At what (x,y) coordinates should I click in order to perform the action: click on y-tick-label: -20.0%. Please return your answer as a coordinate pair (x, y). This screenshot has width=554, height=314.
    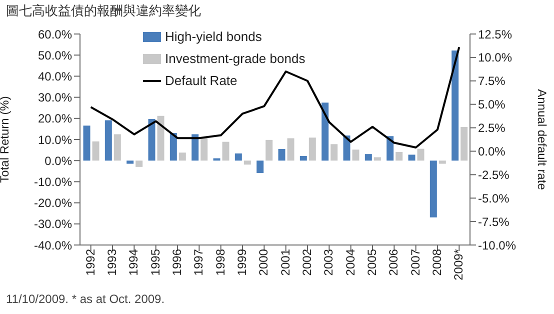
    Looking at the image, I should click on (53, 203).